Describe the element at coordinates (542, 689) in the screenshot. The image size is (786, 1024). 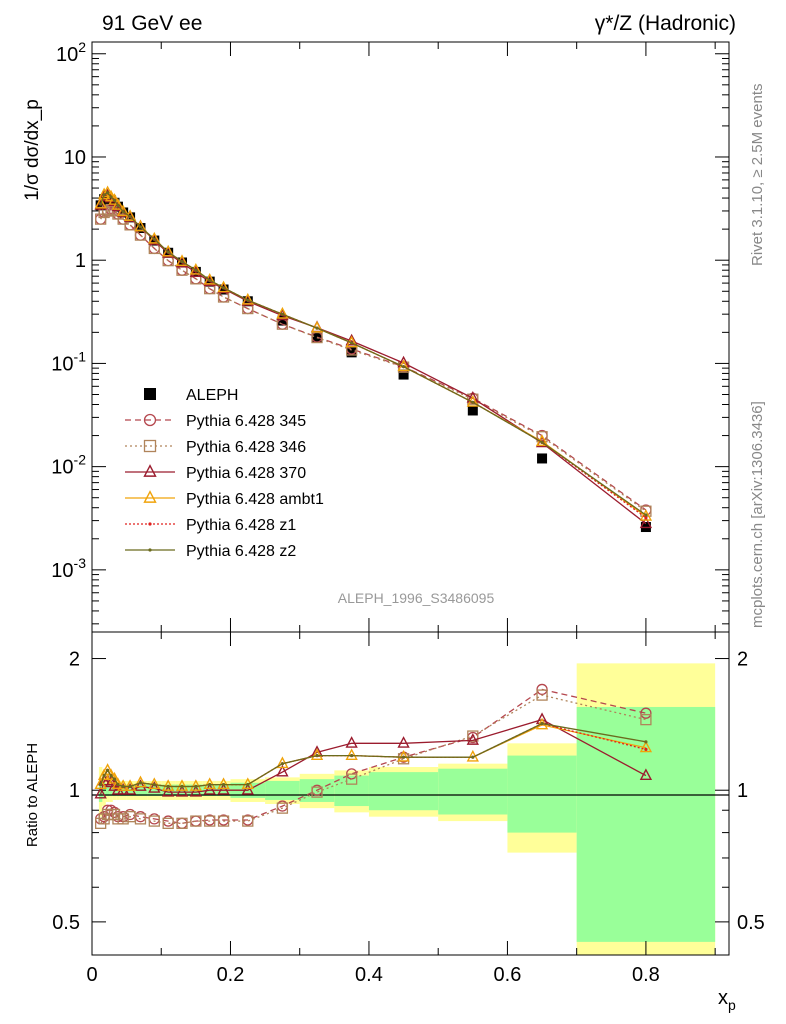
I see `ratio-point-p345` at that location.